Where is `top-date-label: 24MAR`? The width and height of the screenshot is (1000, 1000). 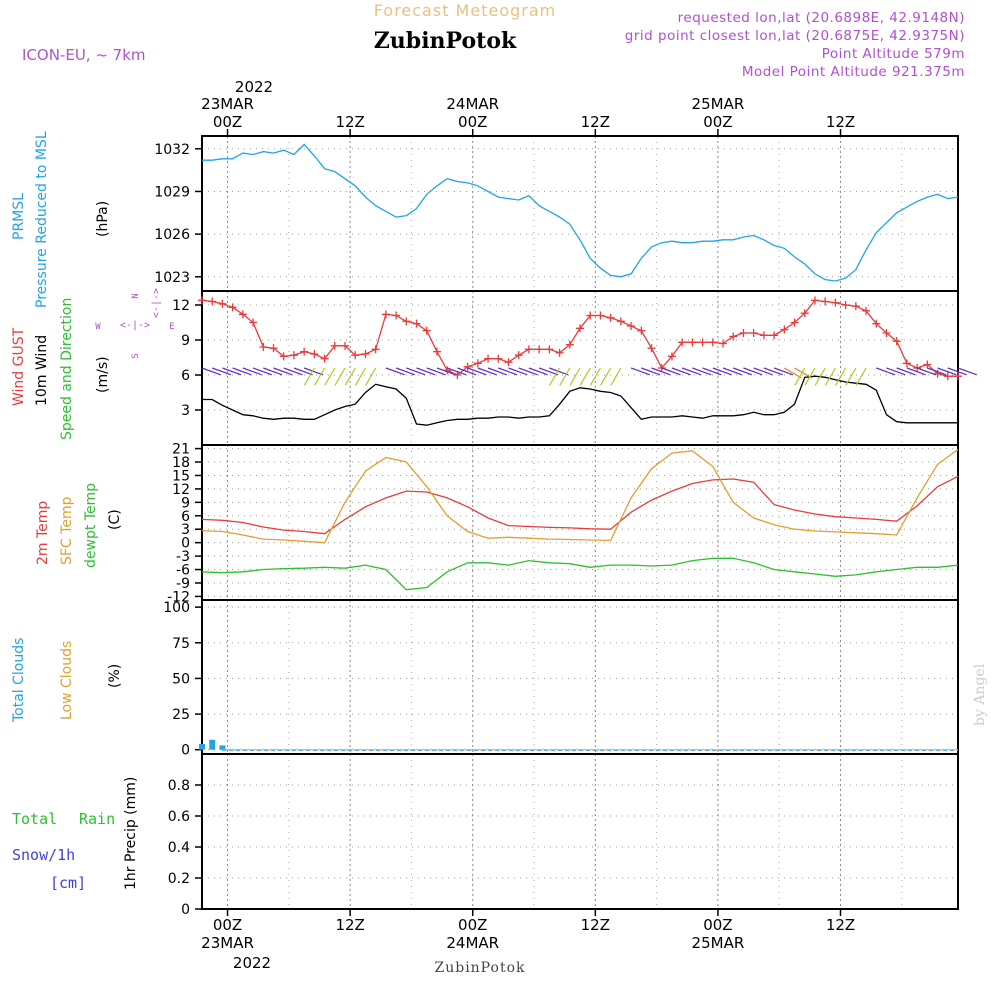 top-date-label: 24MAR is located at coordinates (472, 104).